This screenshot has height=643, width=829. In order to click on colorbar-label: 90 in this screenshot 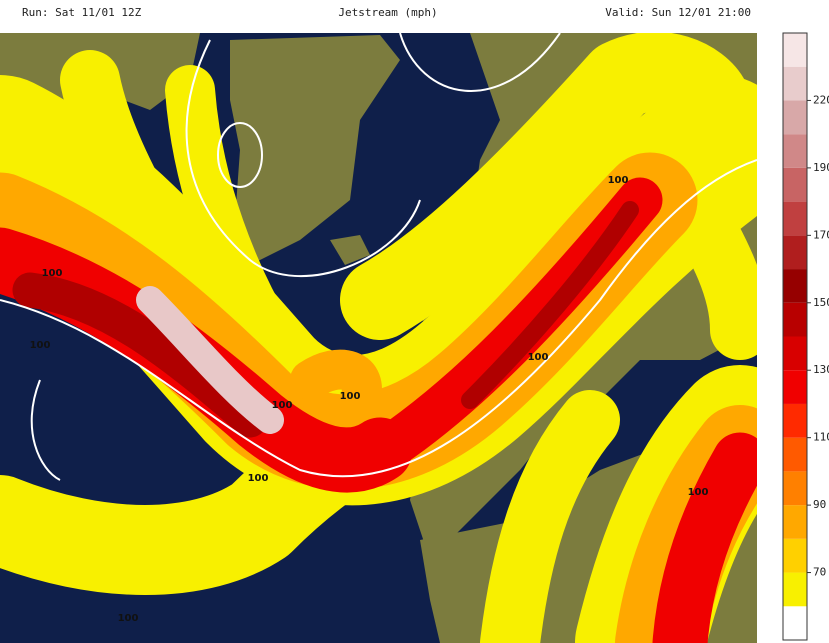, I will do `click(819, 504)`.